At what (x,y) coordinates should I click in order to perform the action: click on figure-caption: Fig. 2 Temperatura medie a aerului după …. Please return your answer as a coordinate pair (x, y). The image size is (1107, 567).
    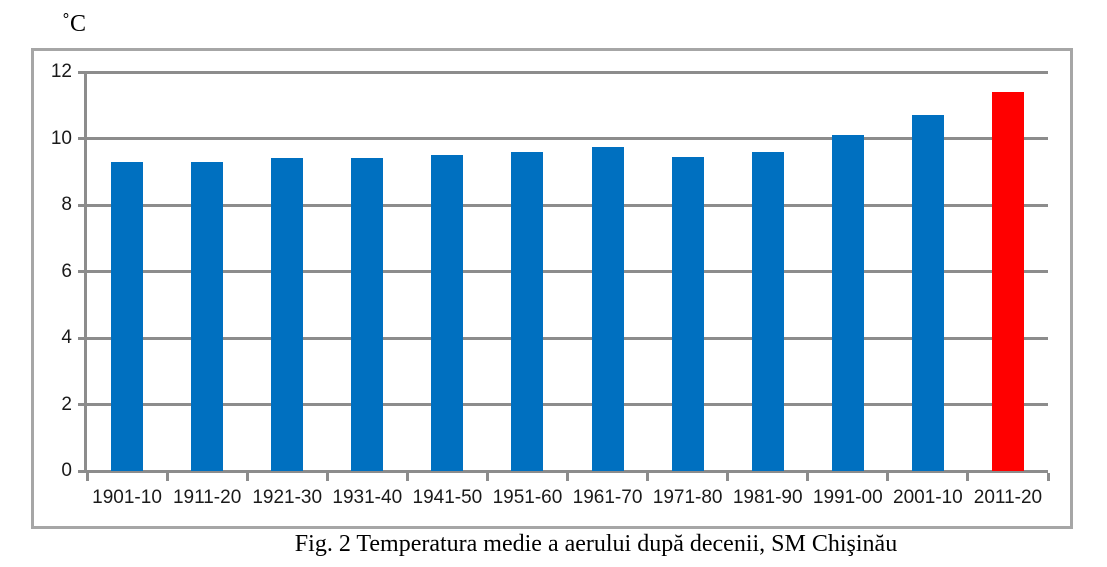
    Looking at the image, I should click on (596, 544).